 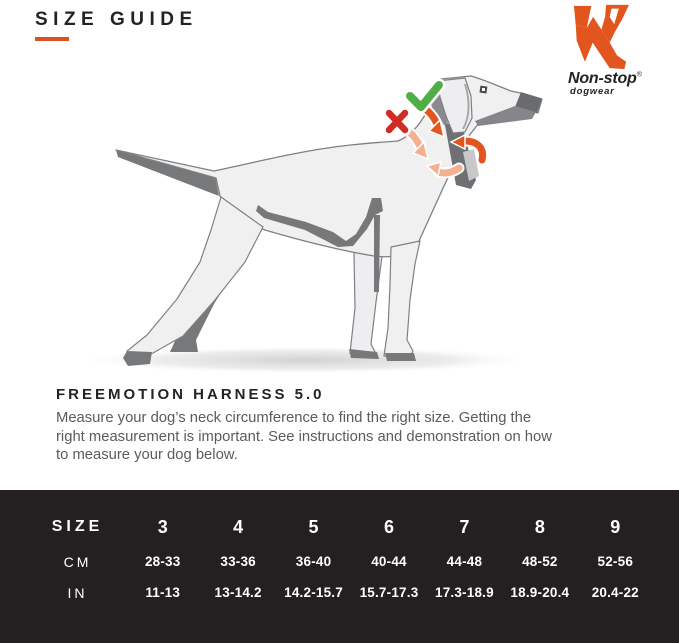 I want to click on dog-belly-shading, so click(x=319, y=222).